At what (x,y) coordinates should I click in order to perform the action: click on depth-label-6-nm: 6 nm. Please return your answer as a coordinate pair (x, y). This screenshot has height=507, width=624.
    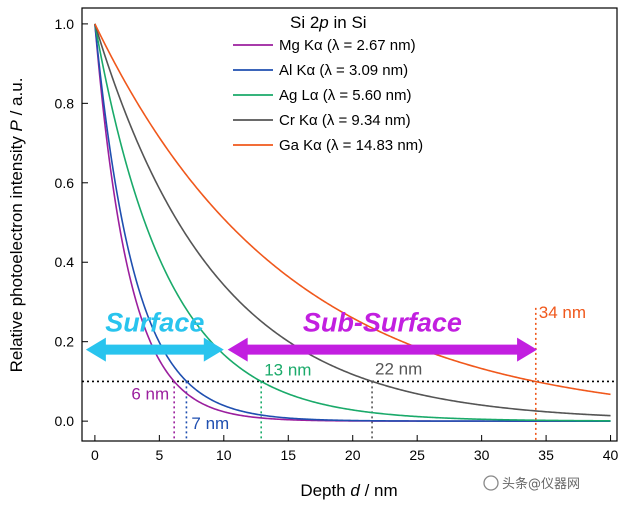
    Looking at the image, I should click on (150, 393).